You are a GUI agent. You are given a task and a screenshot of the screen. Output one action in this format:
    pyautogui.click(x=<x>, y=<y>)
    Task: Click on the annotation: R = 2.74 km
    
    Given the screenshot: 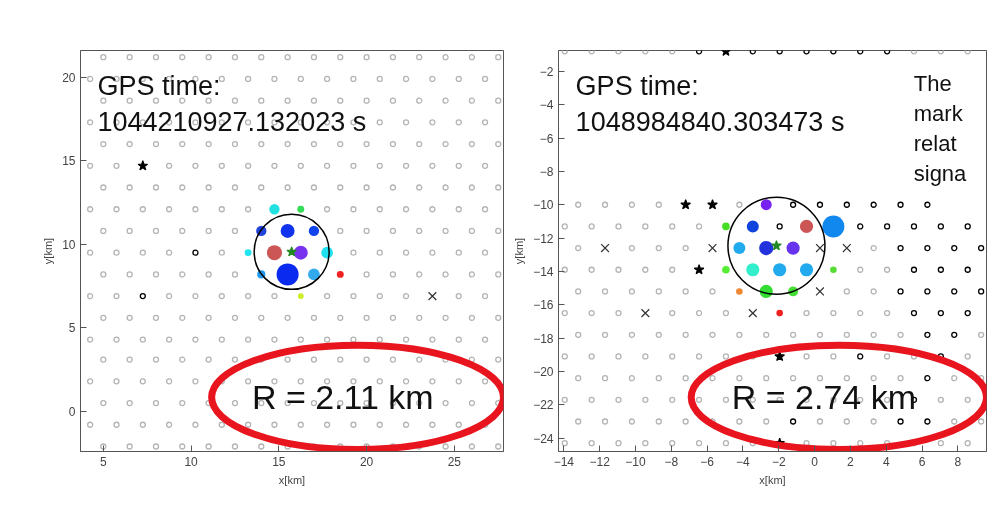 What is the action you would take?
    pyautogui.click(x=823, y=397)
    